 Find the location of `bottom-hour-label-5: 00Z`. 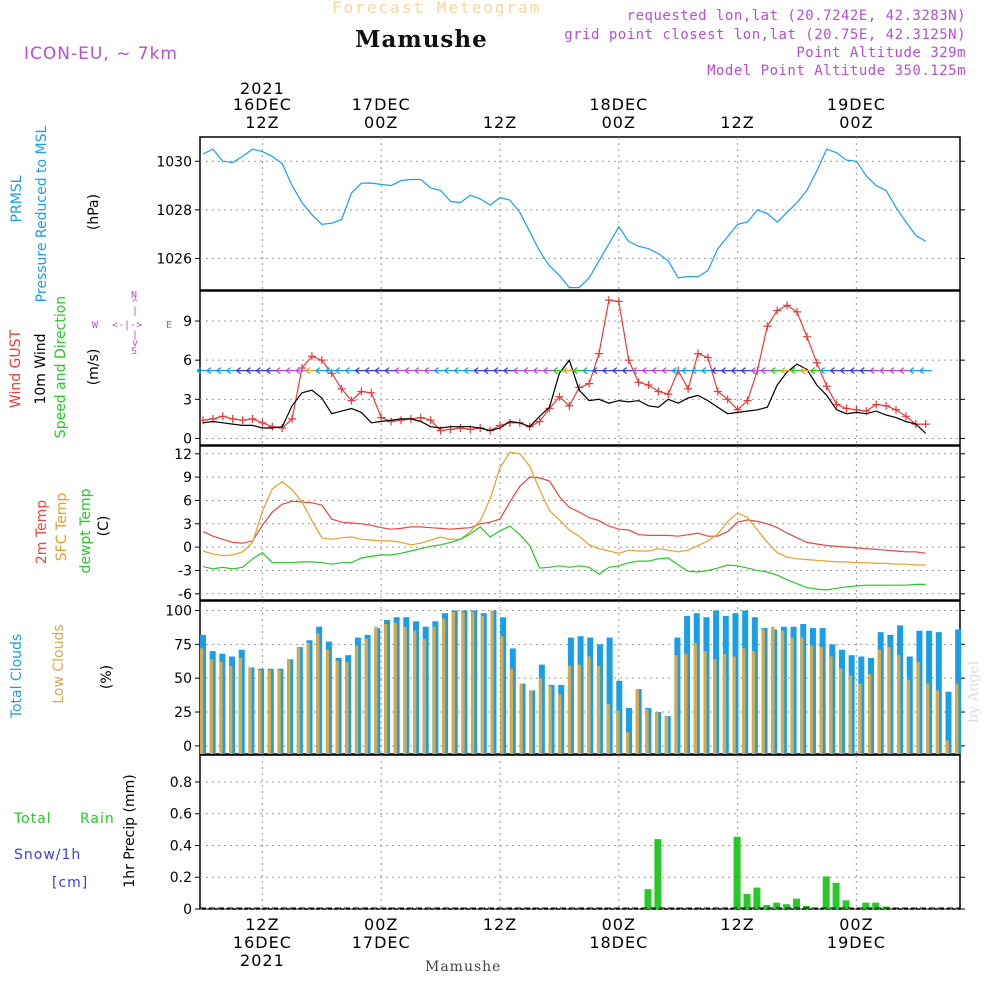

bottom-hour-label-5: 00Z is located at coordinates (856, 924).